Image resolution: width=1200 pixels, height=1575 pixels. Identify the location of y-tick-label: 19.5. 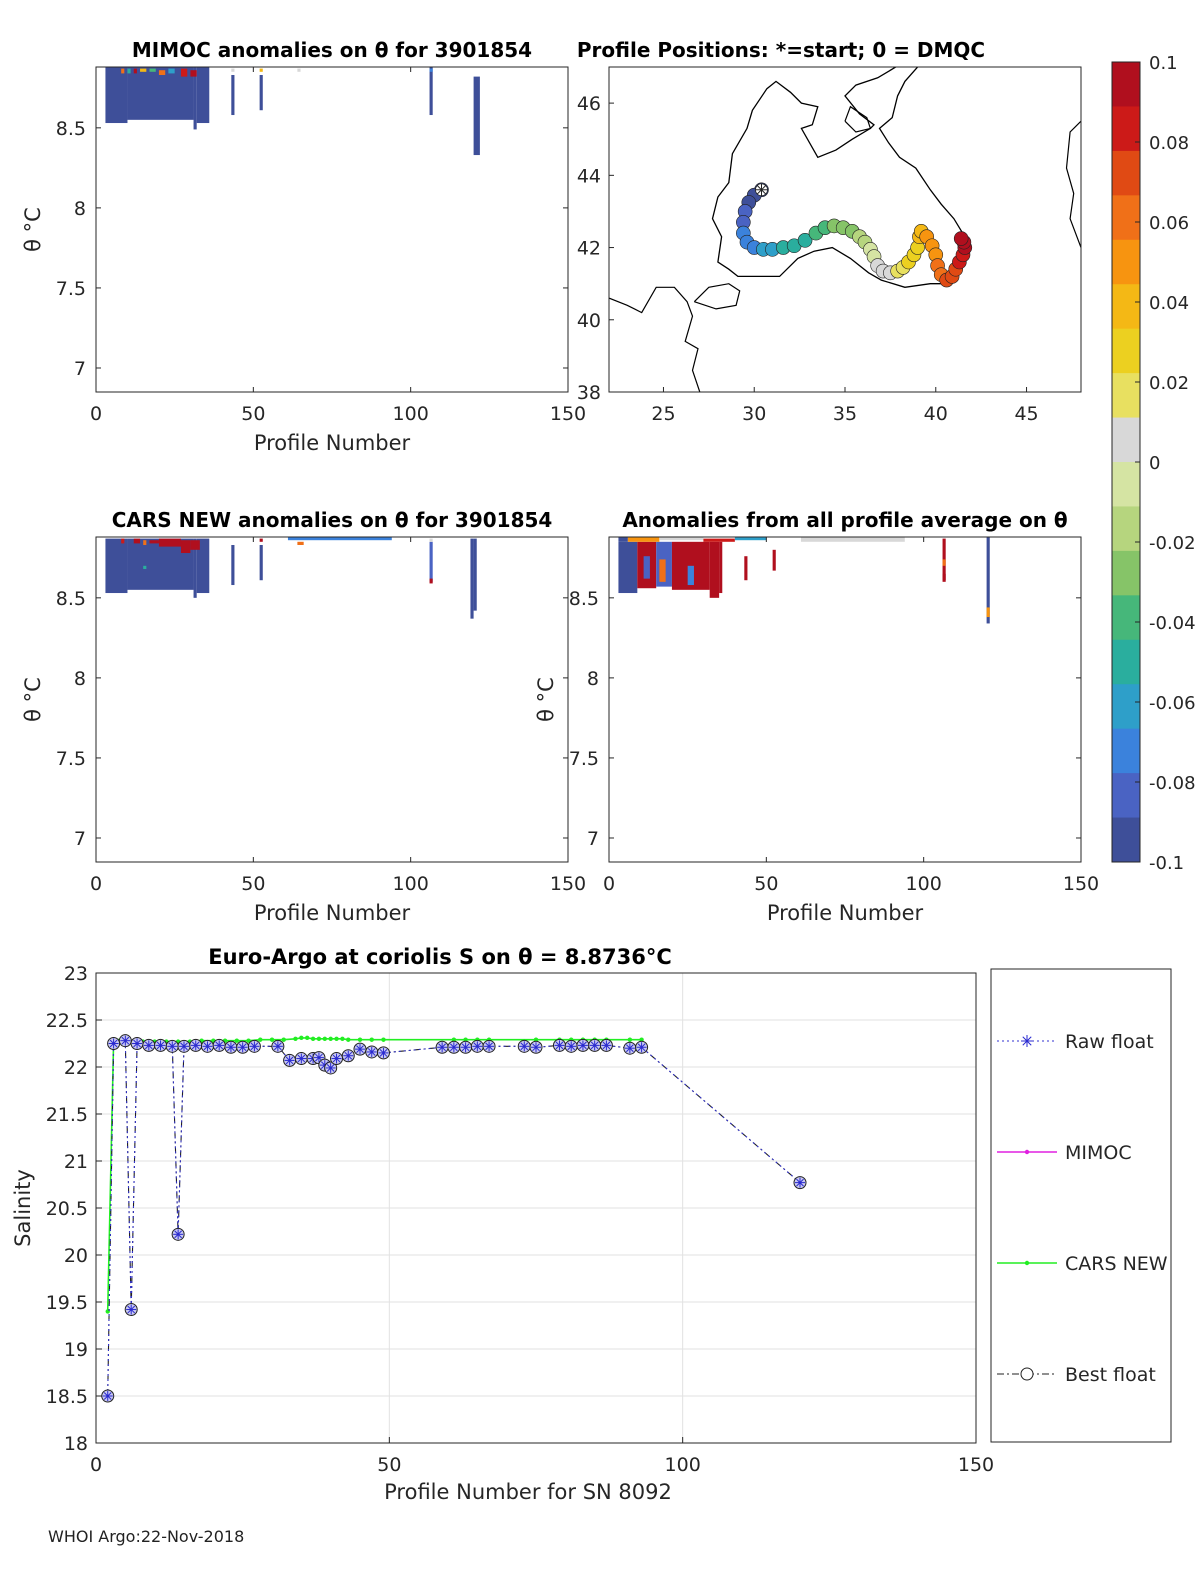
(67, 1303).